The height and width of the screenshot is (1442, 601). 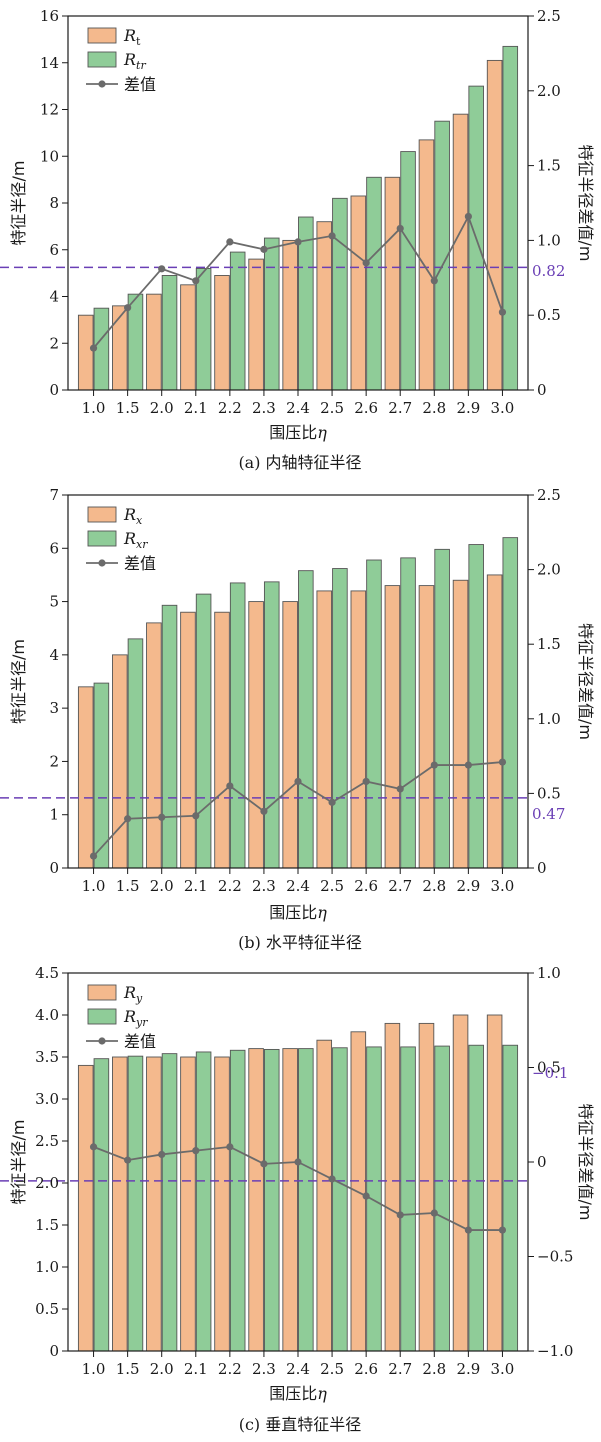 I want to click on y-tick-label: 2.0, so click(x=47, y=1183).